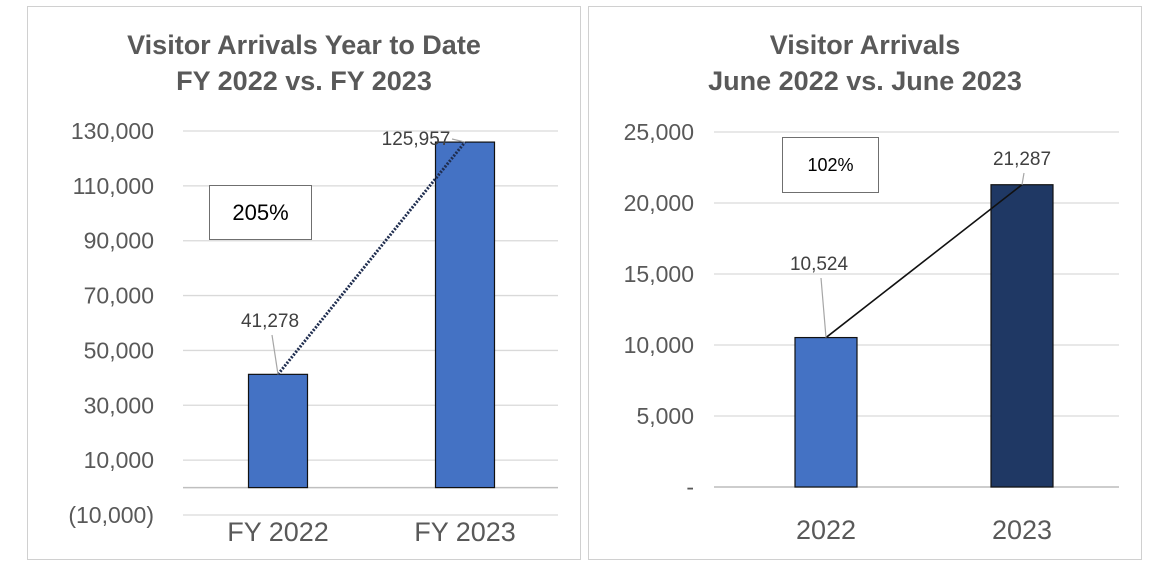  What do you see at coordinates (819, 264) in the screenshot?
I see `right-data-label: 10,524` at bounding box center [819, 264].